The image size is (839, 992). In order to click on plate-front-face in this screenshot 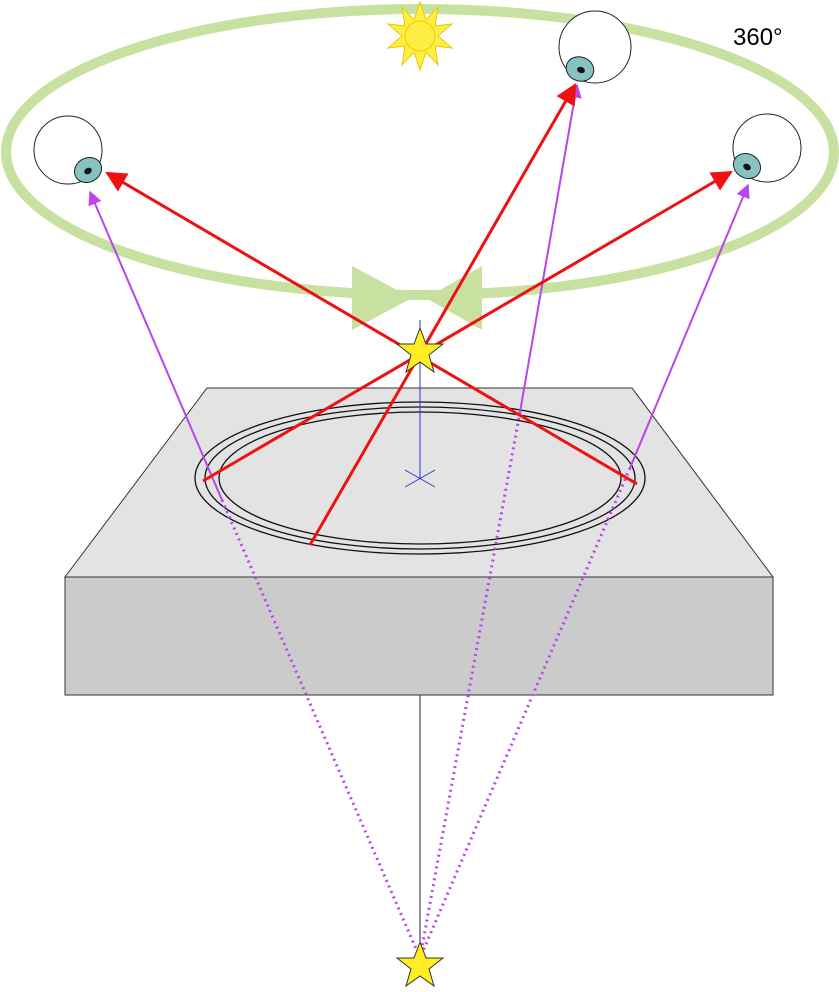, I will do `click(419, 636)`.